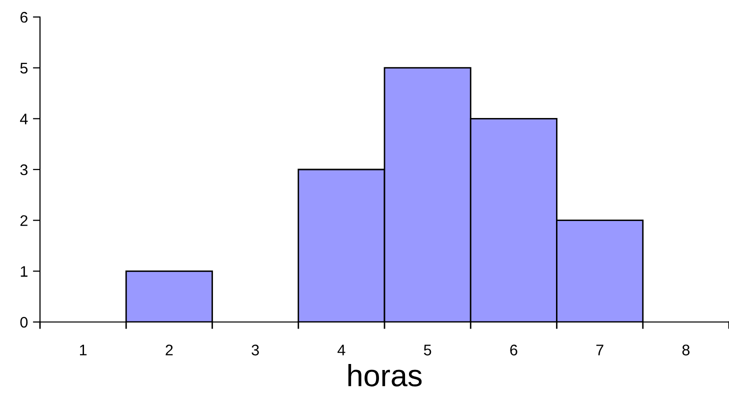  What do you see at coordinates (24, 220) in the screenshot?
I see `y-tick-label: 2` at bounding box center [24, 220].